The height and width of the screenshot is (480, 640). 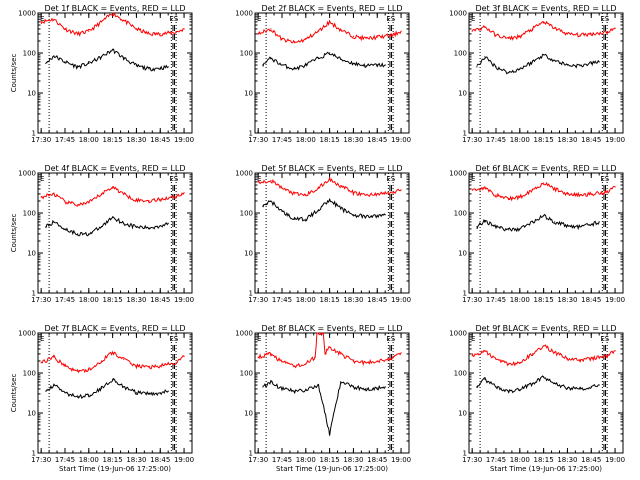 I want to click on events-series, so click(x=538, y=64).